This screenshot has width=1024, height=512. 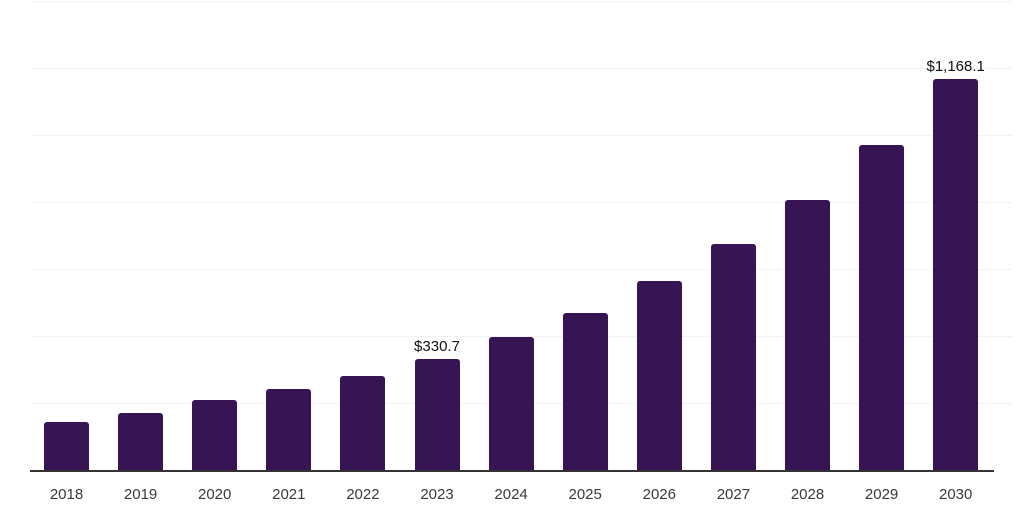 What do you see at coordinates (66, 494) in the screenshot?
I see `x-tick-label-2018: 2018` at bounding box center [66, 494].